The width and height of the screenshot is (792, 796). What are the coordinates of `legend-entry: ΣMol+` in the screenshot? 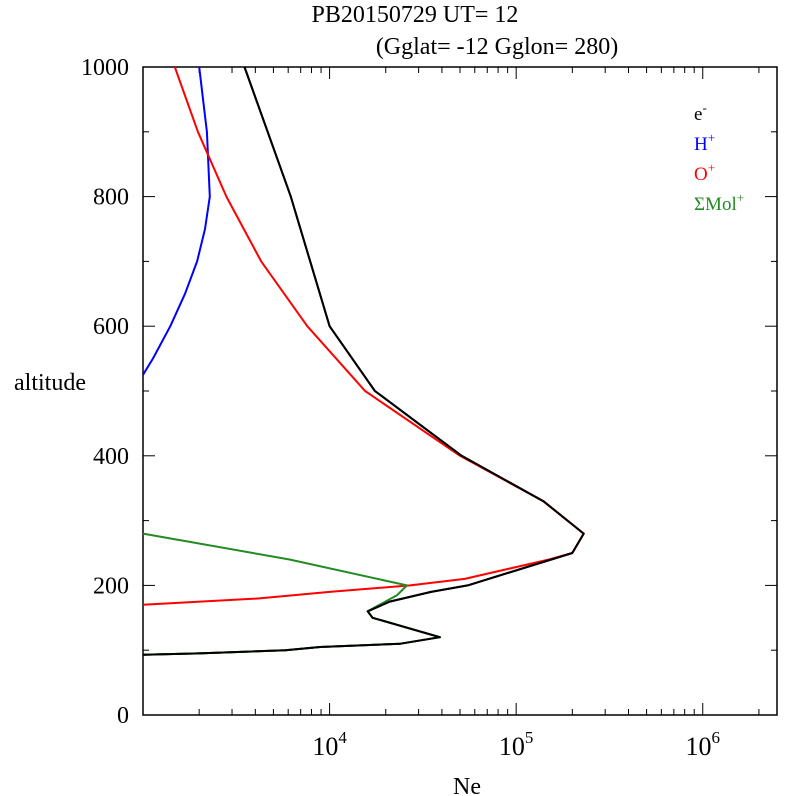 It's located at (719, 202).